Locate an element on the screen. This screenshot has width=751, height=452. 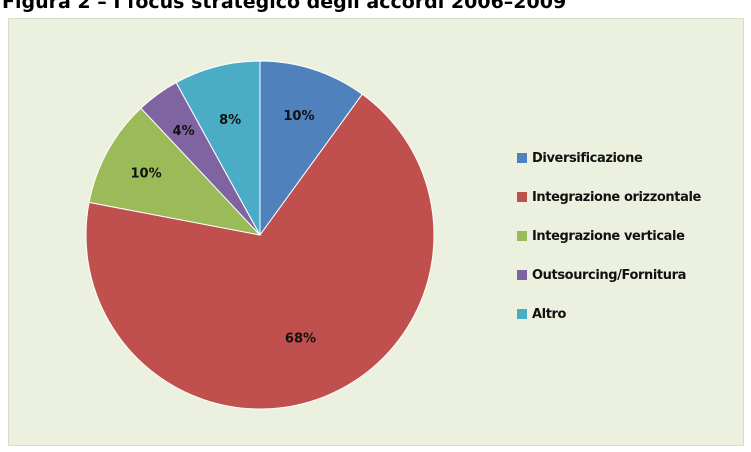
slice-value-label: 8% is located at coordinates (230, 120).